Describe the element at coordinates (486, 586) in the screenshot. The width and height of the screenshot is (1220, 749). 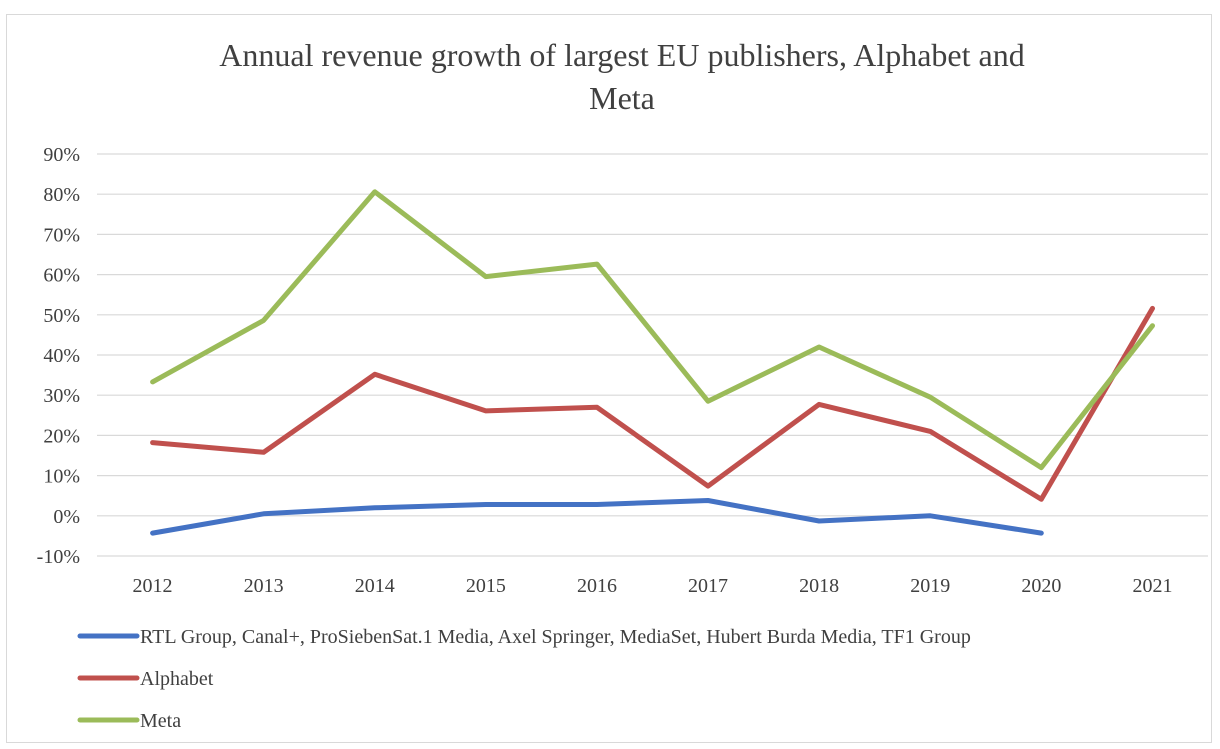
I see `x-tick-label: 2015` at that location.